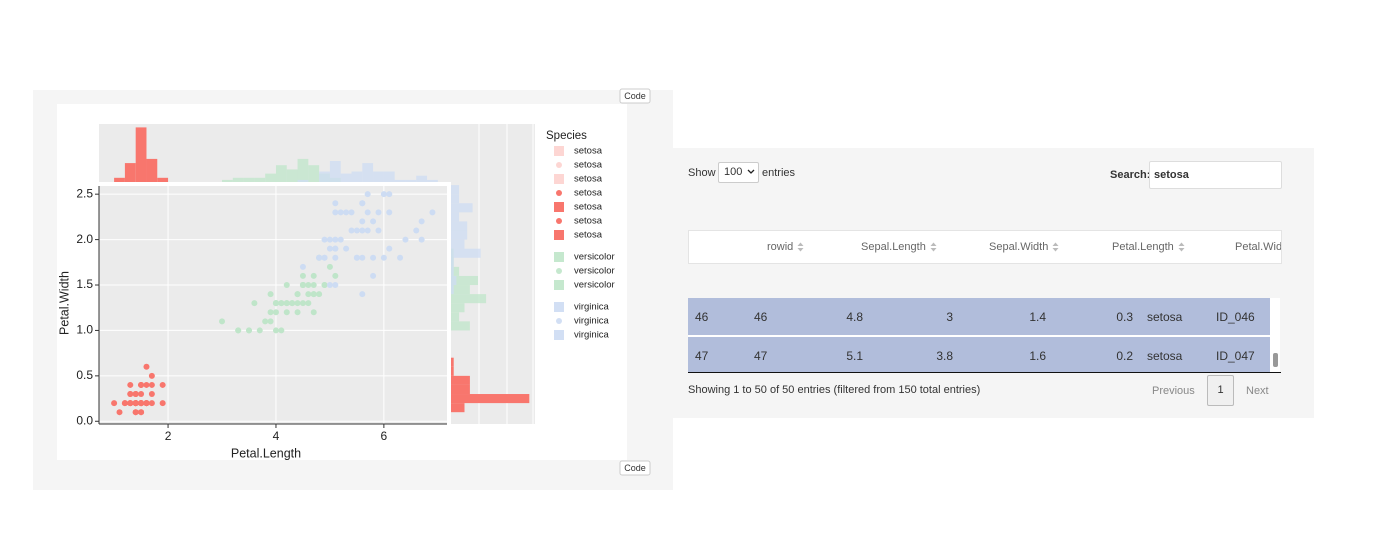  I want to click on column-header: Petal.Length, so click(1148, 247).